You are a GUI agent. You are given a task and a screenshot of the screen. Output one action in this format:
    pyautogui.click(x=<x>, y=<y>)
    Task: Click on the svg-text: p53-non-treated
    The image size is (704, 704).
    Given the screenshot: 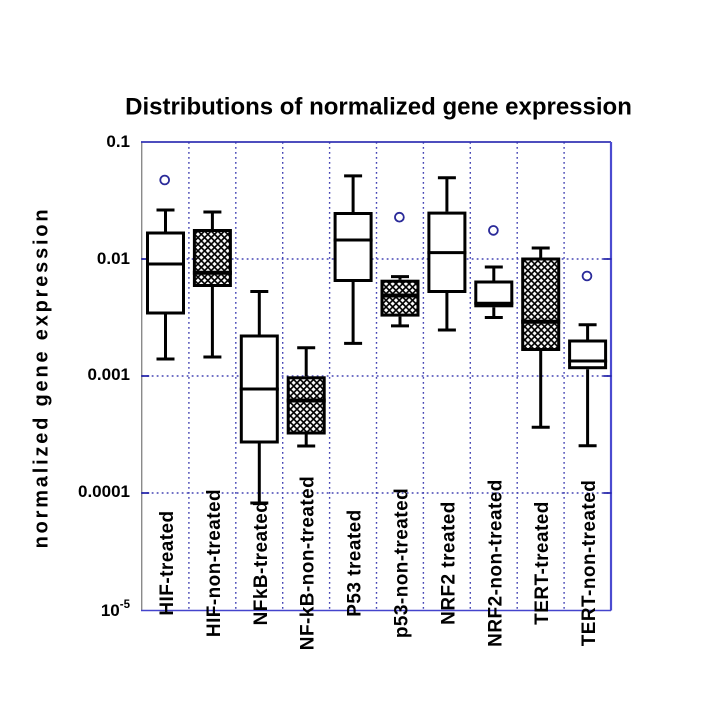 What is the action you would take?
    pyautogui.click(x=402, y=563)
    